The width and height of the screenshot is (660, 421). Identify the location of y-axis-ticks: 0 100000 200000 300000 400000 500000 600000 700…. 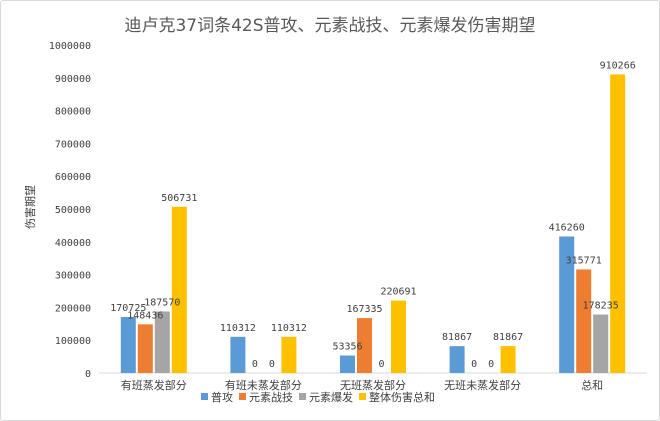
(70, 210).